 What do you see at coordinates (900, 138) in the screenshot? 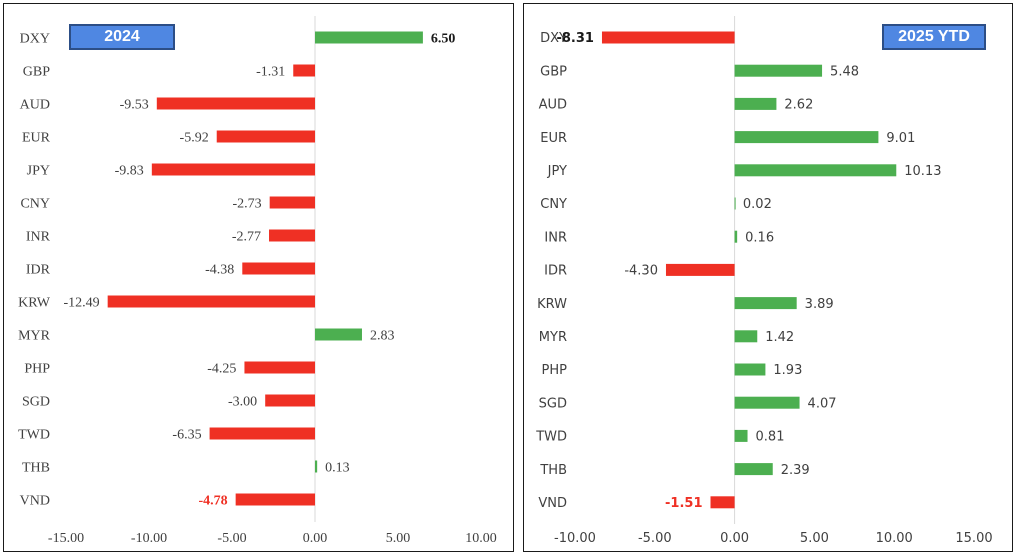
I see `value-label-eur: 9.01` at bounding box center [900, 138].